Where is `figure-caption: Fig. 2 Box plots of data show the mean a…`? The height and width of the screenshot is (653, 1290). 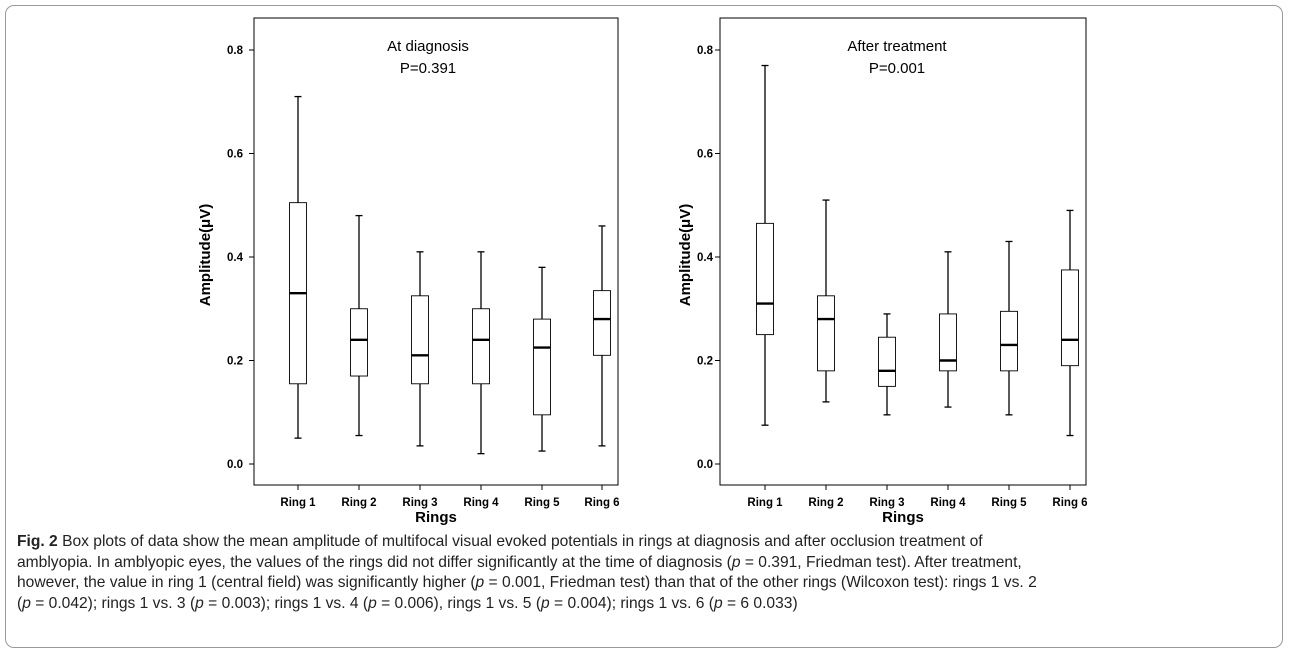
figure-caption: Fig. 2 Box plots of data show the mean a… is located at coordinates (644, 573).